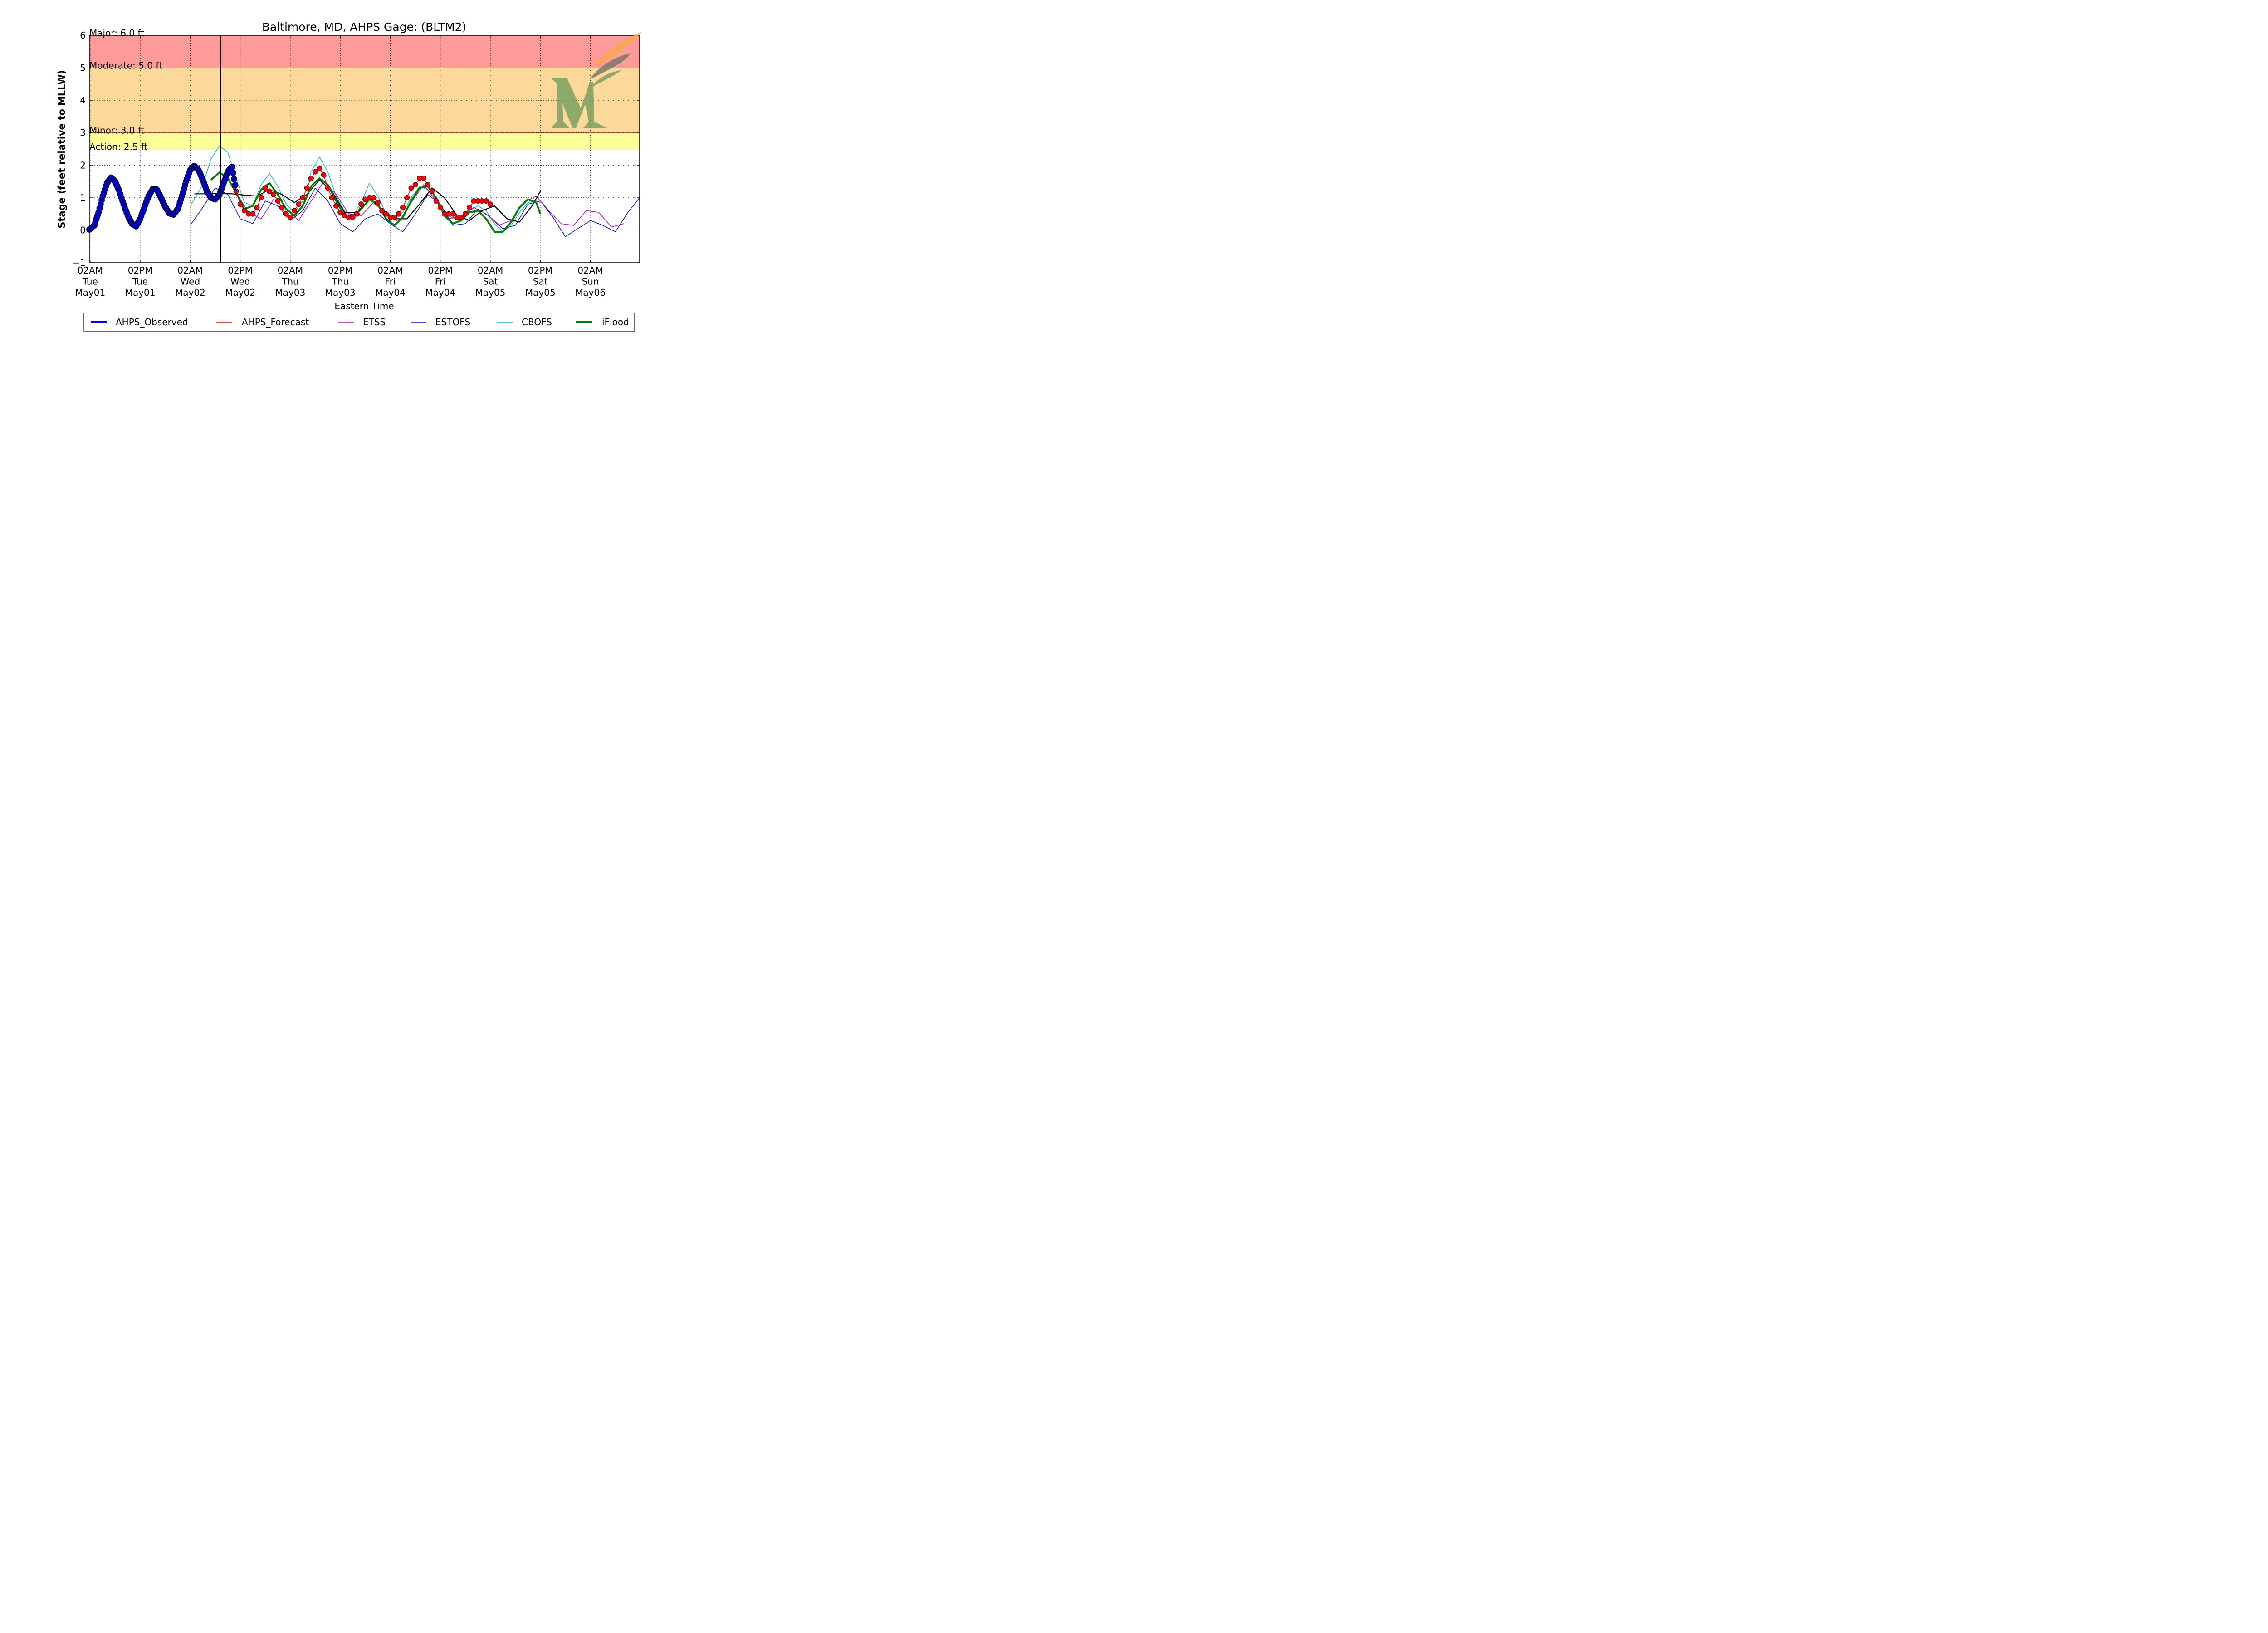 This screenshot has height=1633, width=2268. I want to click on ytick-label: 0, so click(83, 230).